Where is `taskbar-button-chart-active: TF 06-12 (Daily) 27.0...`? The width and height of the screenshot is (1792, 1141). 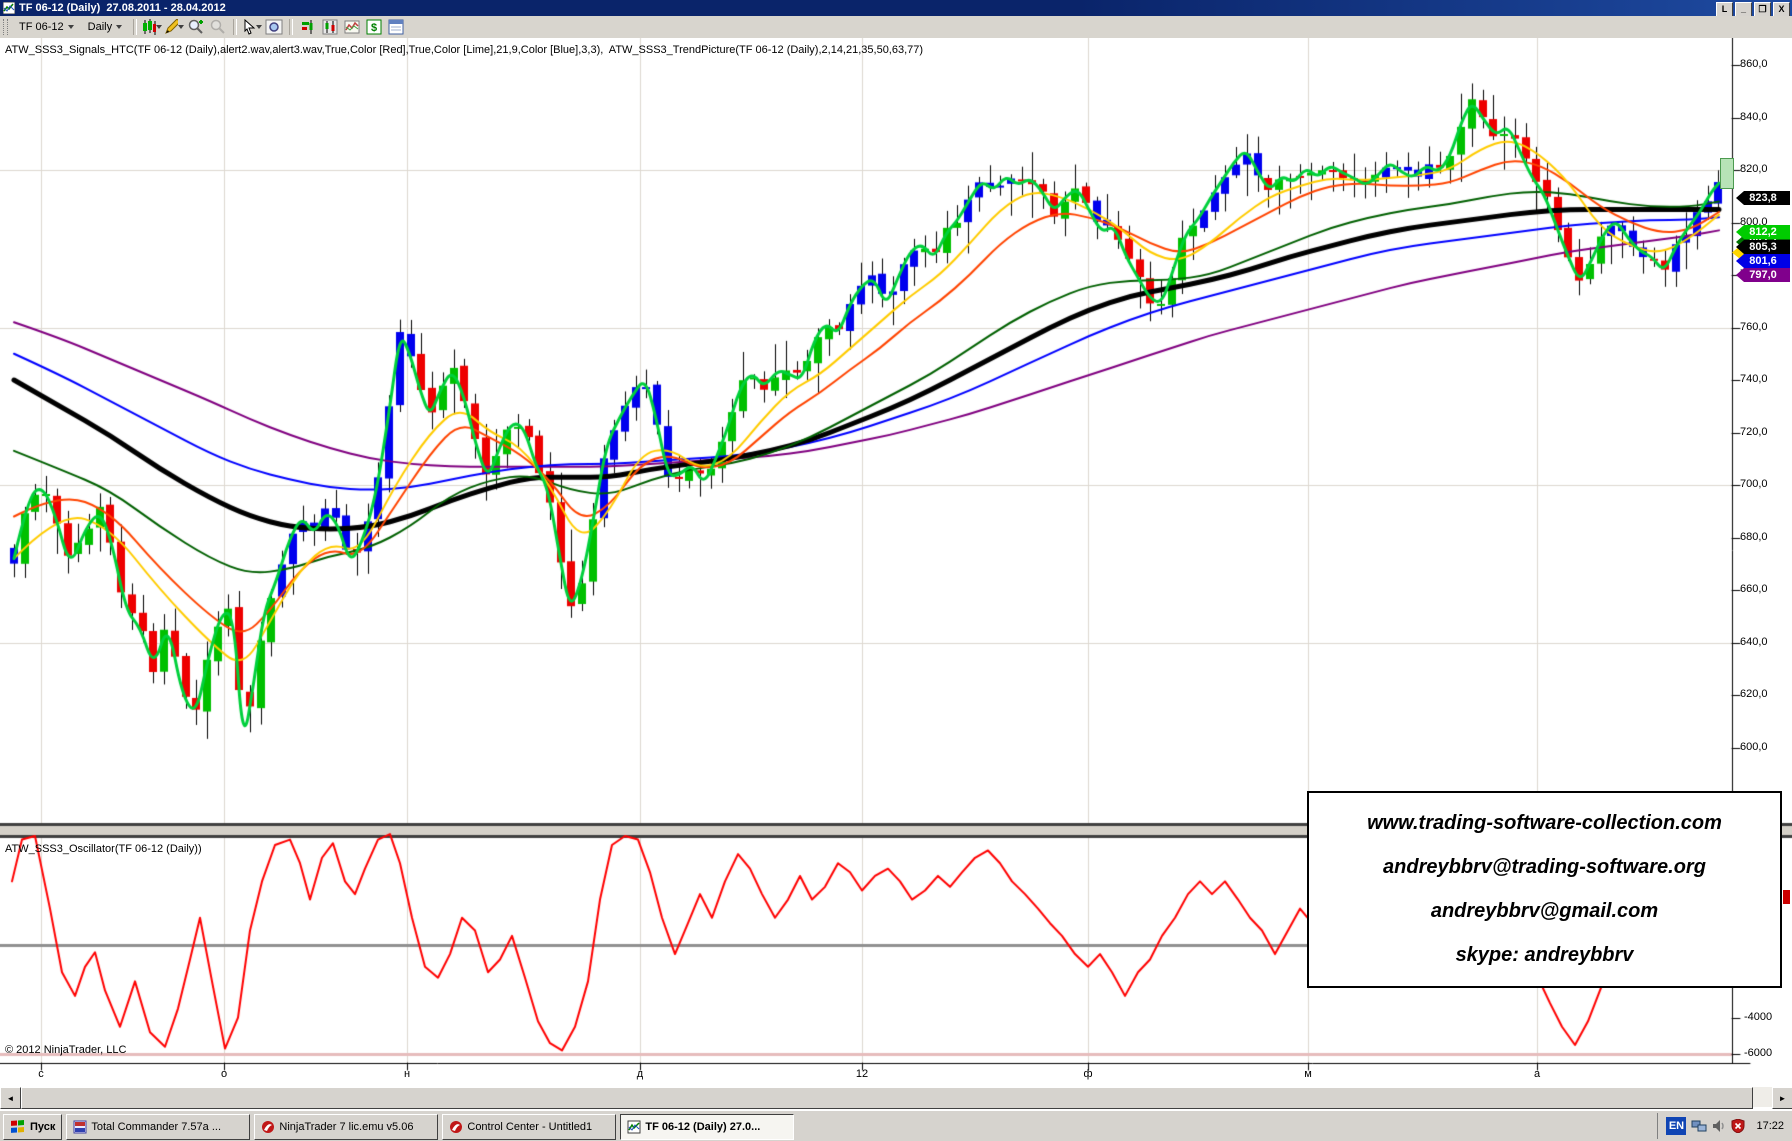 taskbar-button-chart-active: TF 06-12 (Daily) 27.0... is located at coordinates (707, 1126).